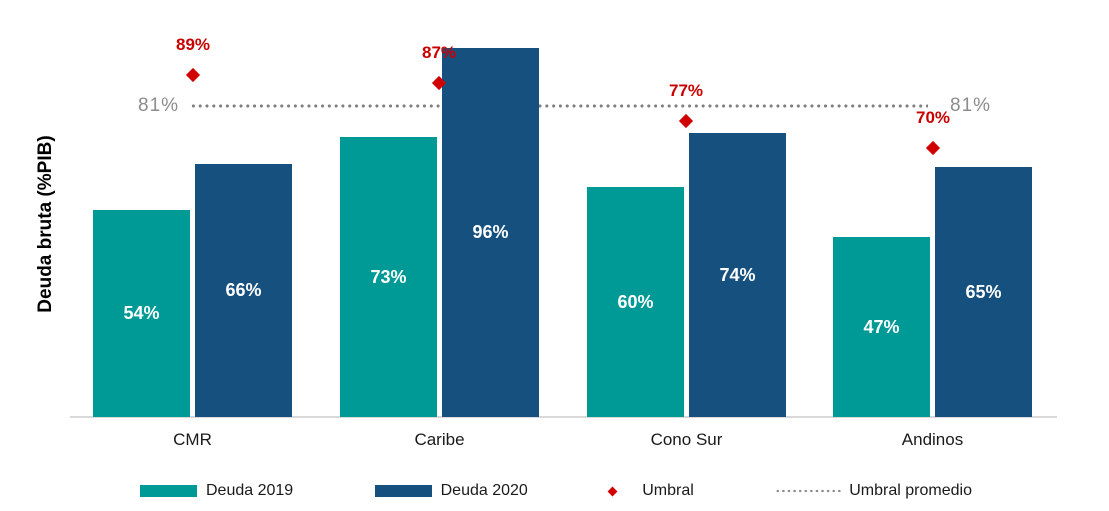 The height and width of the screenshot is (511, 1109). What do you see at coordinates (439, 52) in the screenshot?
I see `umbral-value-label: 87%` at bounding box center [439, 52].